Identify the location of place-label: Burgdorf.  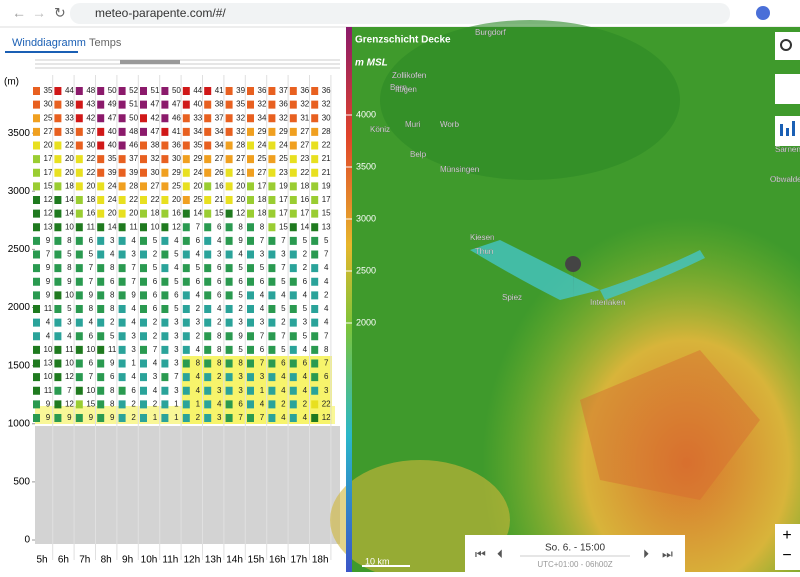
(490, 32).